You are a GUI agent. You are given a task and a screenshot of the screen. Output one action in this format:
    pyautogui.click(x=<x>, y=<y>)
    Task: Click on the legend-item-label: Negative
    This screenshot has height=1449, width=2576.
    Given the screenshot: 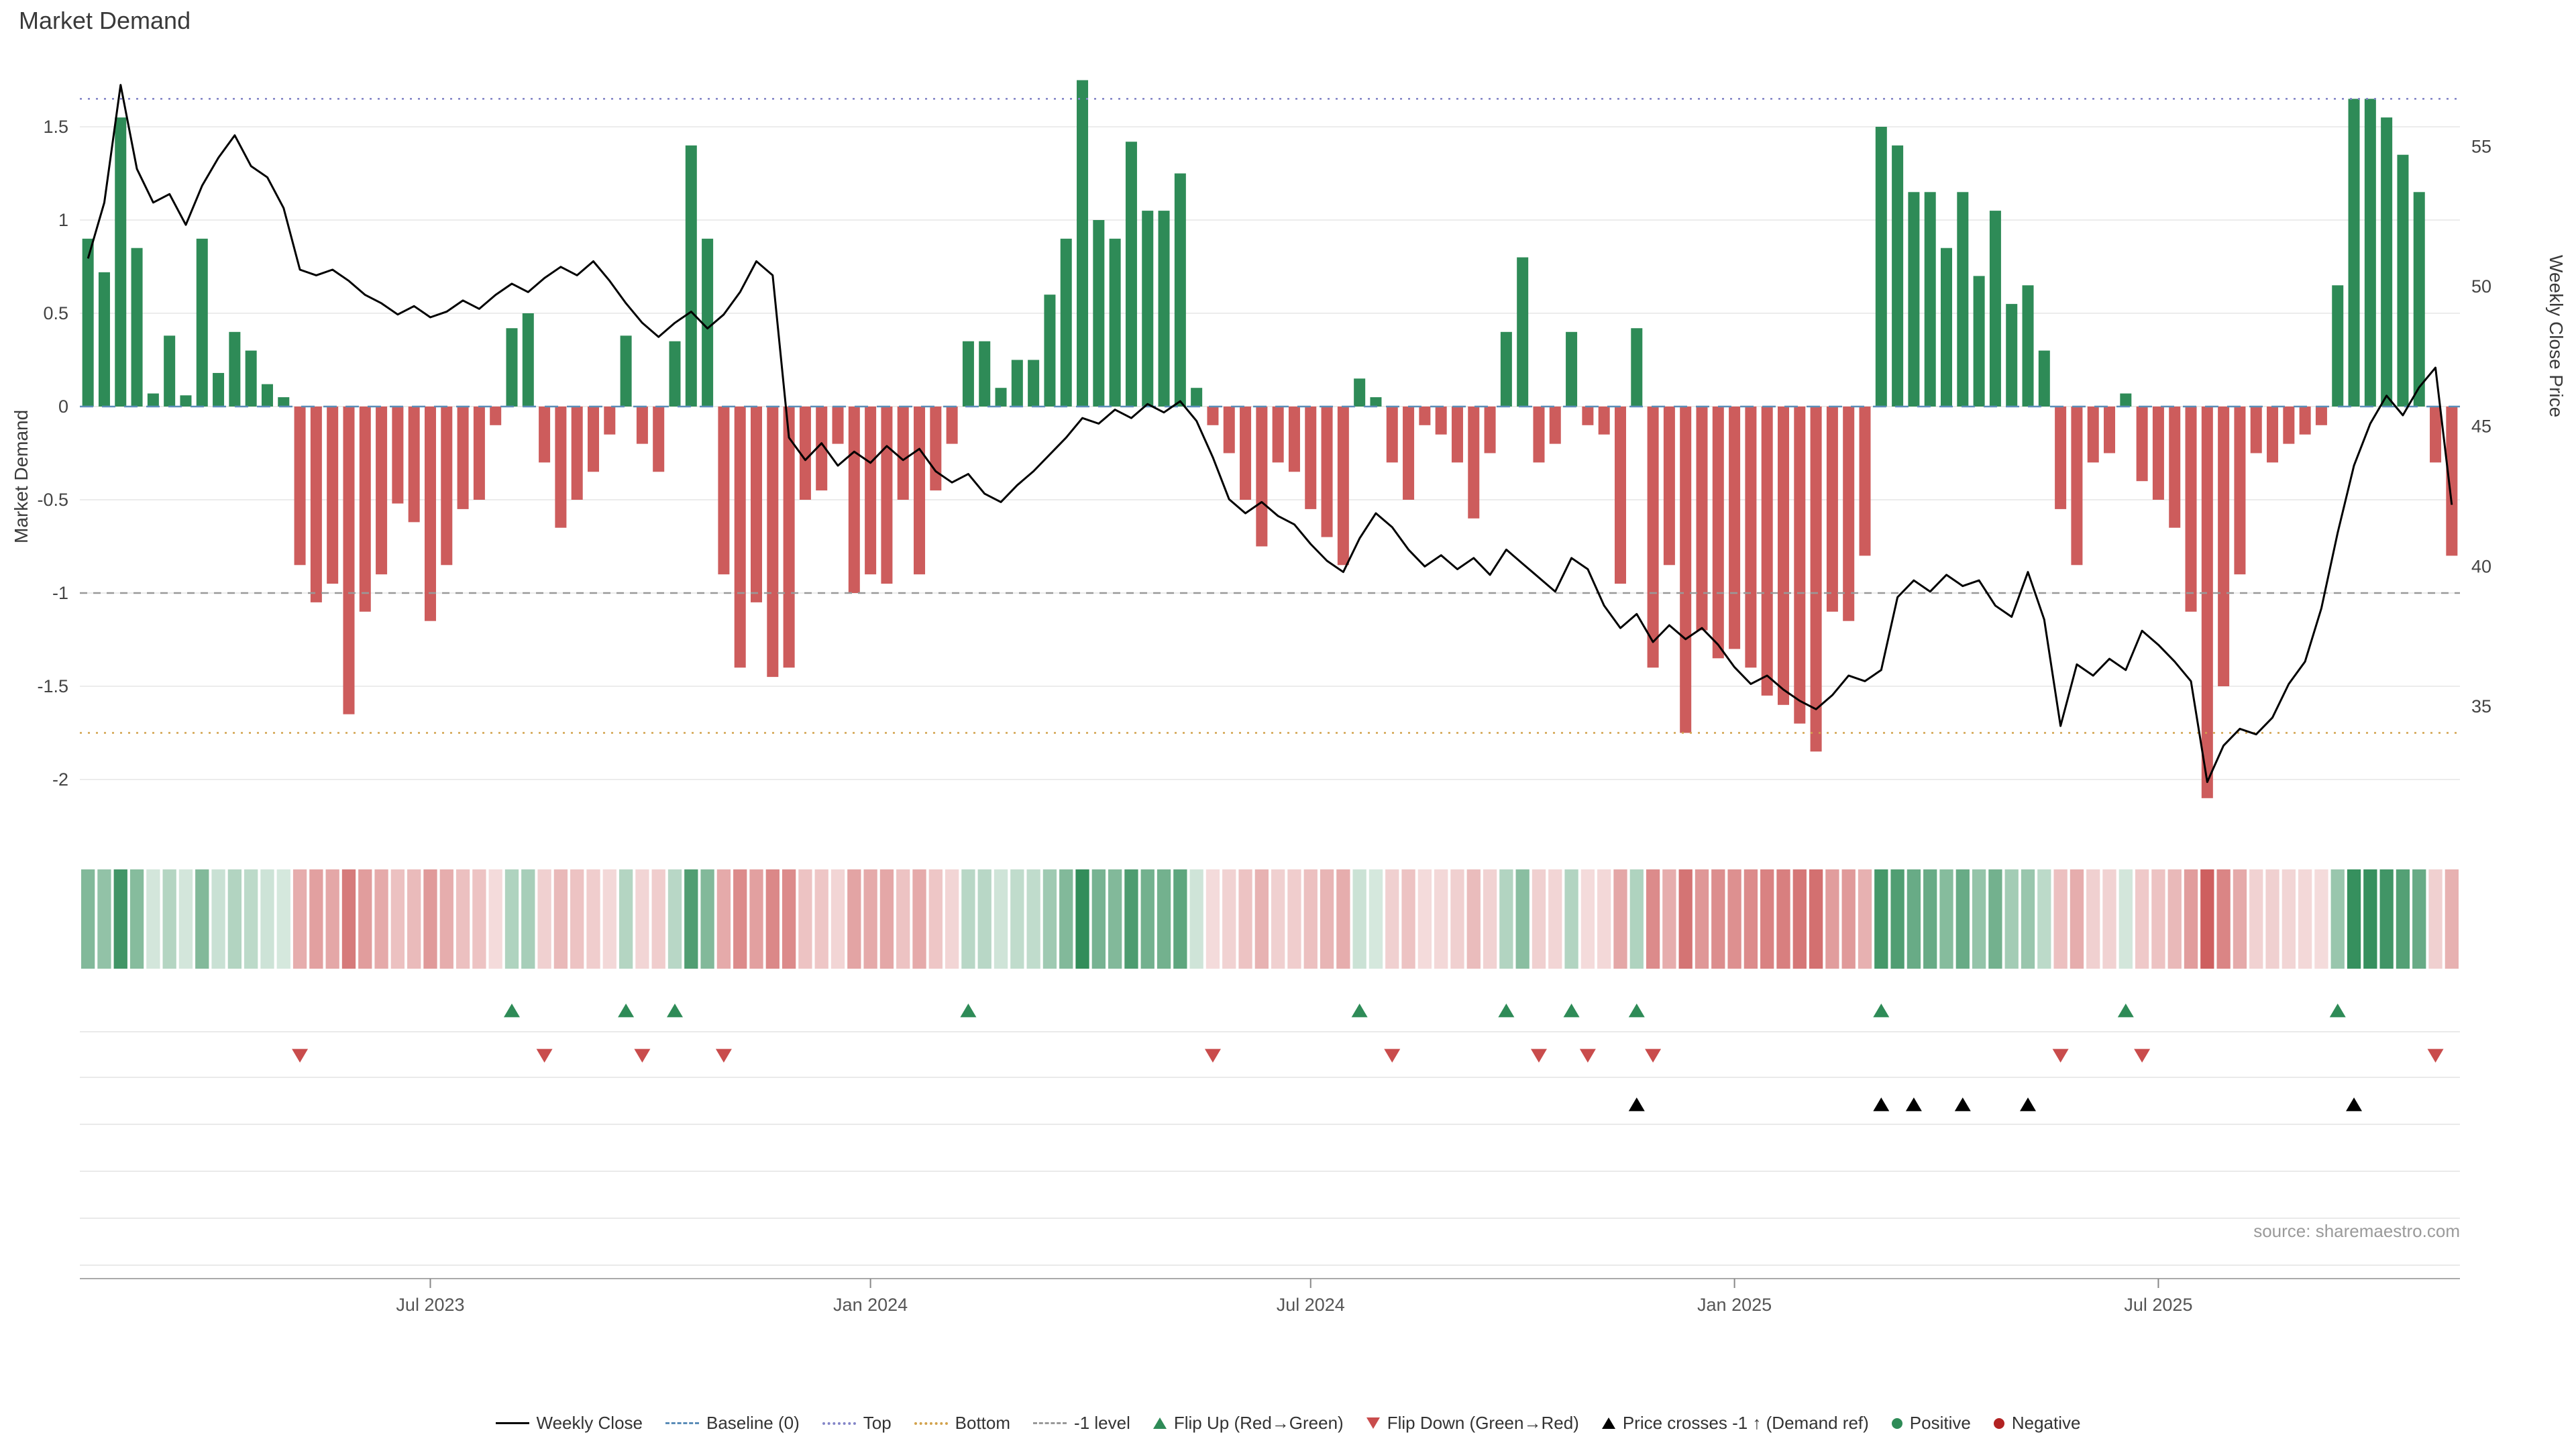 What is the action you would take?
    pyautogui.click(x=2046, y=1423)
    